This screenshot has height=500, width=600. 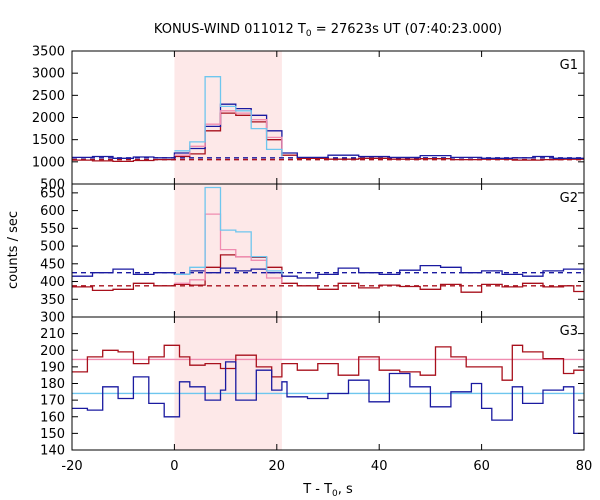 What do you see at coordinates (52, 351) in the screenshot?
I see `y-tick-label: 200` at bounding box center [52, 351].